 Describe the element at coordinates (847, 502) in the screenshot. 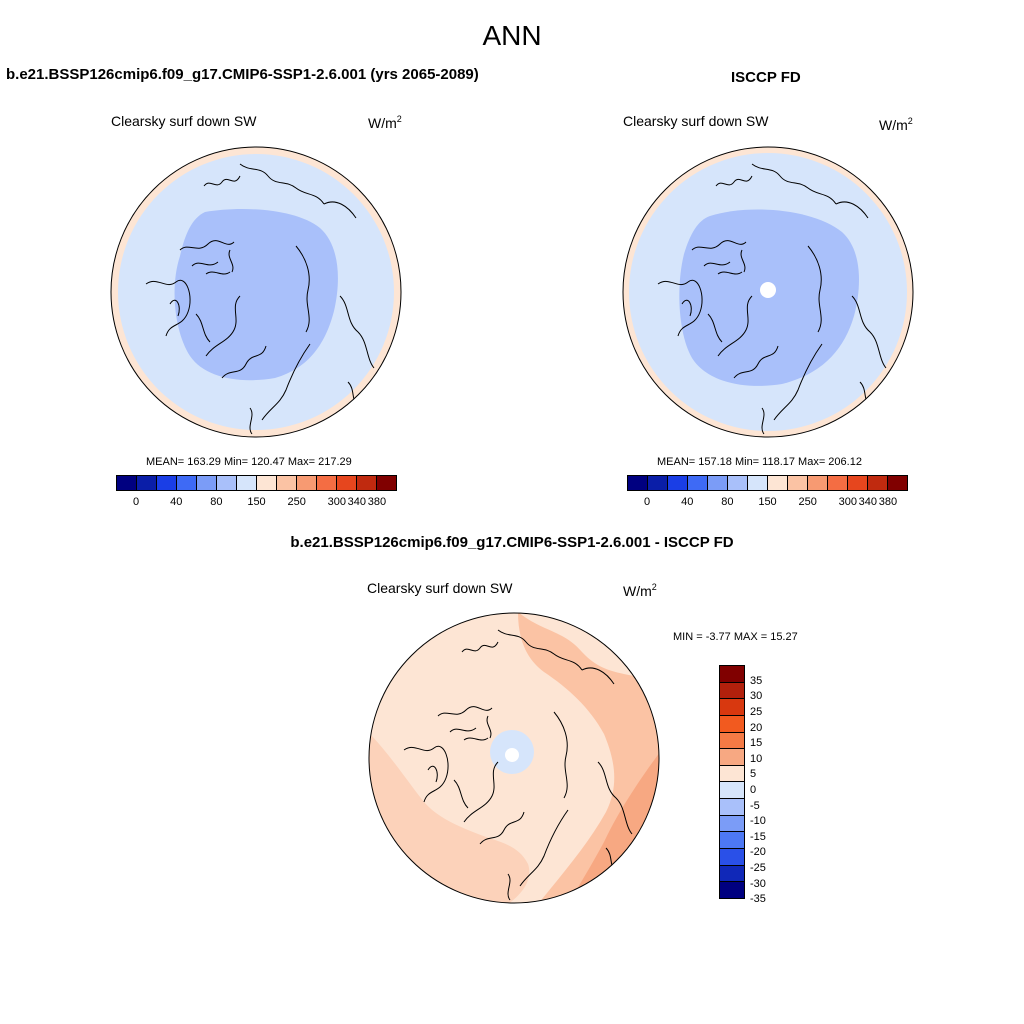

I see `obs-colorbar-tick-label: 300` at that location.